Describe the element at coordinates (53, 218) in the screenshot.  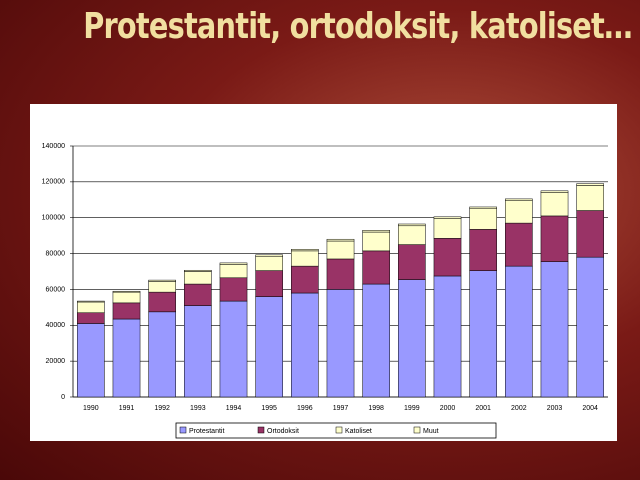
I see `y-tick-label: 100000` at that location.